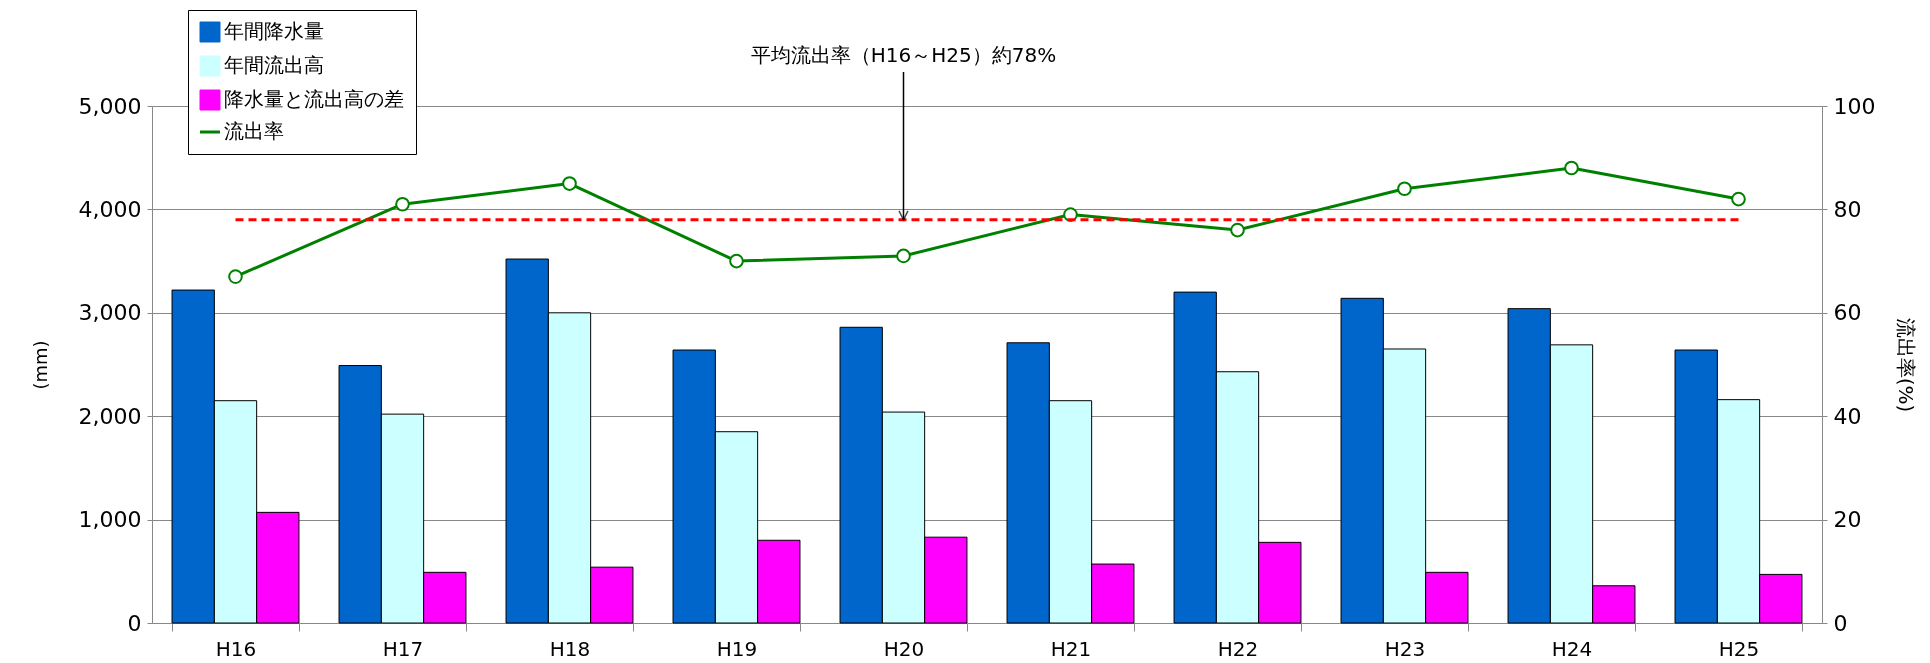 This screenshot has width=1930, height=663. Describe the element at coordinates (903, 55) in the screenshot. I see `ref-line-label: 平均流出率（H16～H25）約78%` at that location.